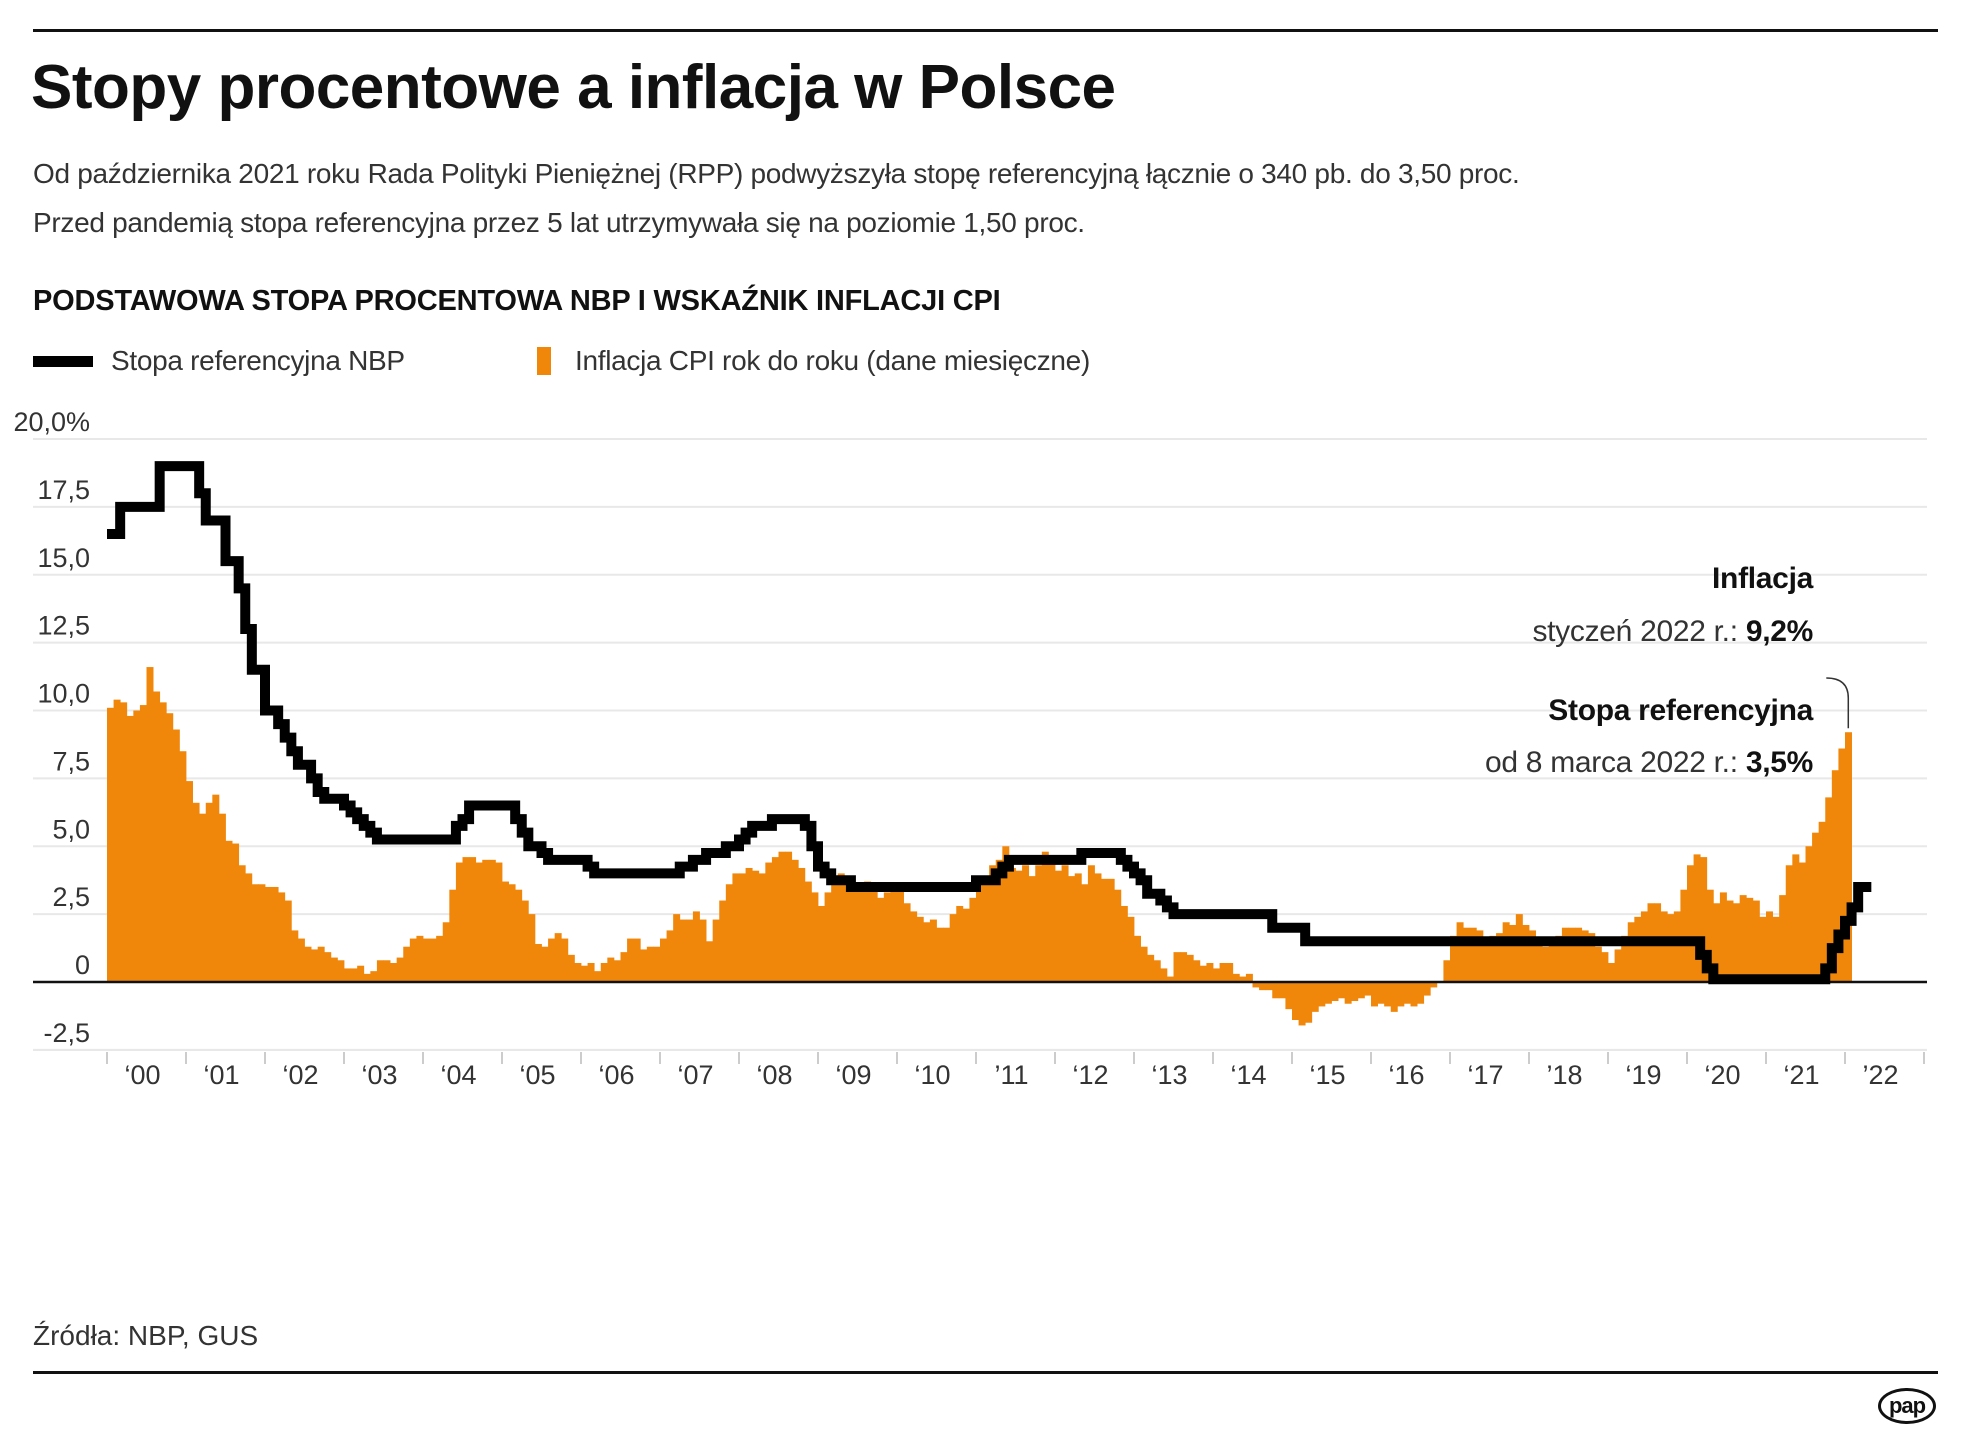  Describe the element at coordinates (1327, 1075) in the screenshot. I see `x-tick-label: ‘15` at that location.